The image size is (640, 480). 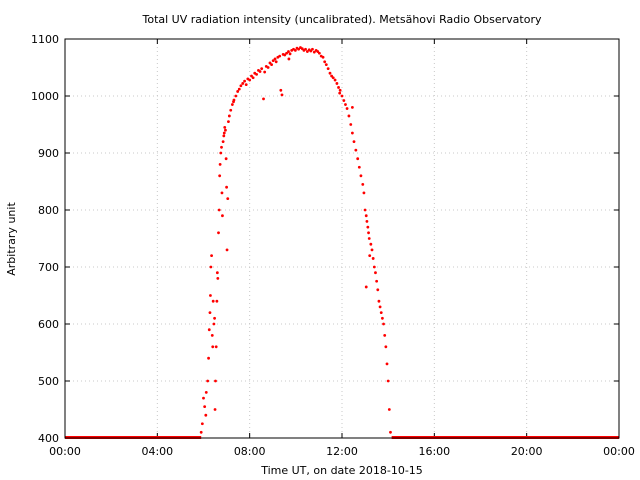 I want to click on y-tick-label: 1000, so click(x=45, y=96).